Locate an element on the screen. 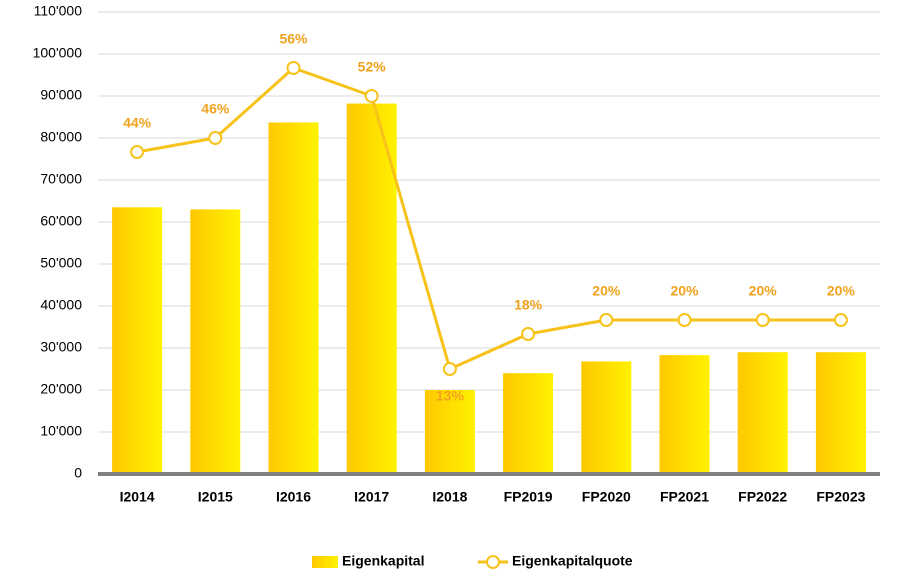  y-tick-label: 70'000 is located at coordinates (61, 179).